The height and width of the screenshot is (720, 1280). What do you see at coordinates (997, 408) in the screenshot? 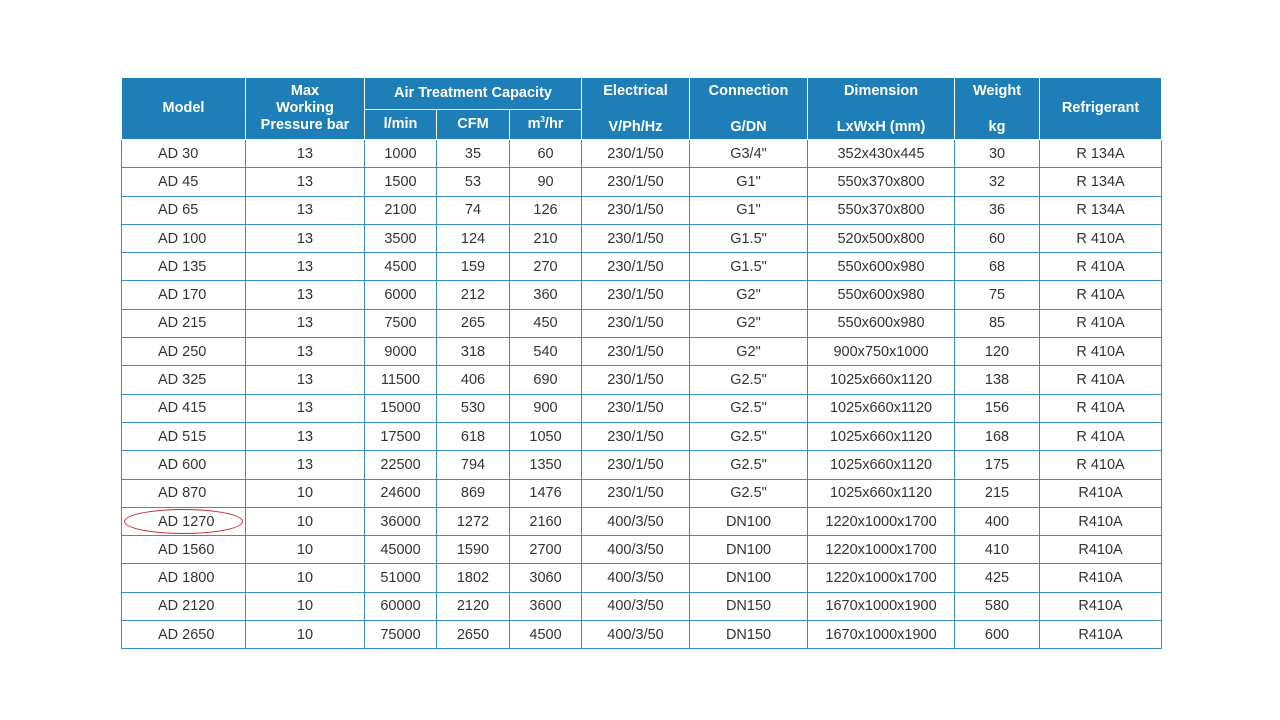
I see `weight-cell: 156` at bounding box center [997, 408].